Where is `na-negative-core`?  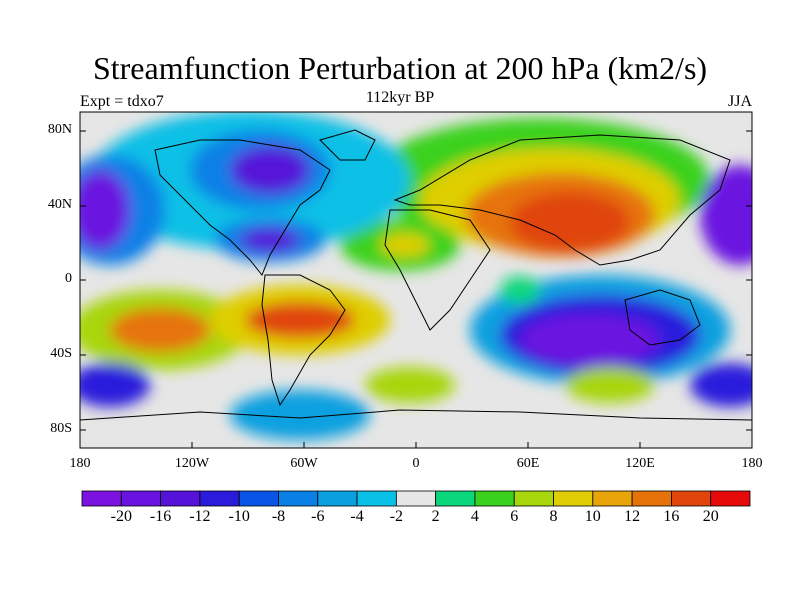 na-negative-core is located at coordinates (270, 170).